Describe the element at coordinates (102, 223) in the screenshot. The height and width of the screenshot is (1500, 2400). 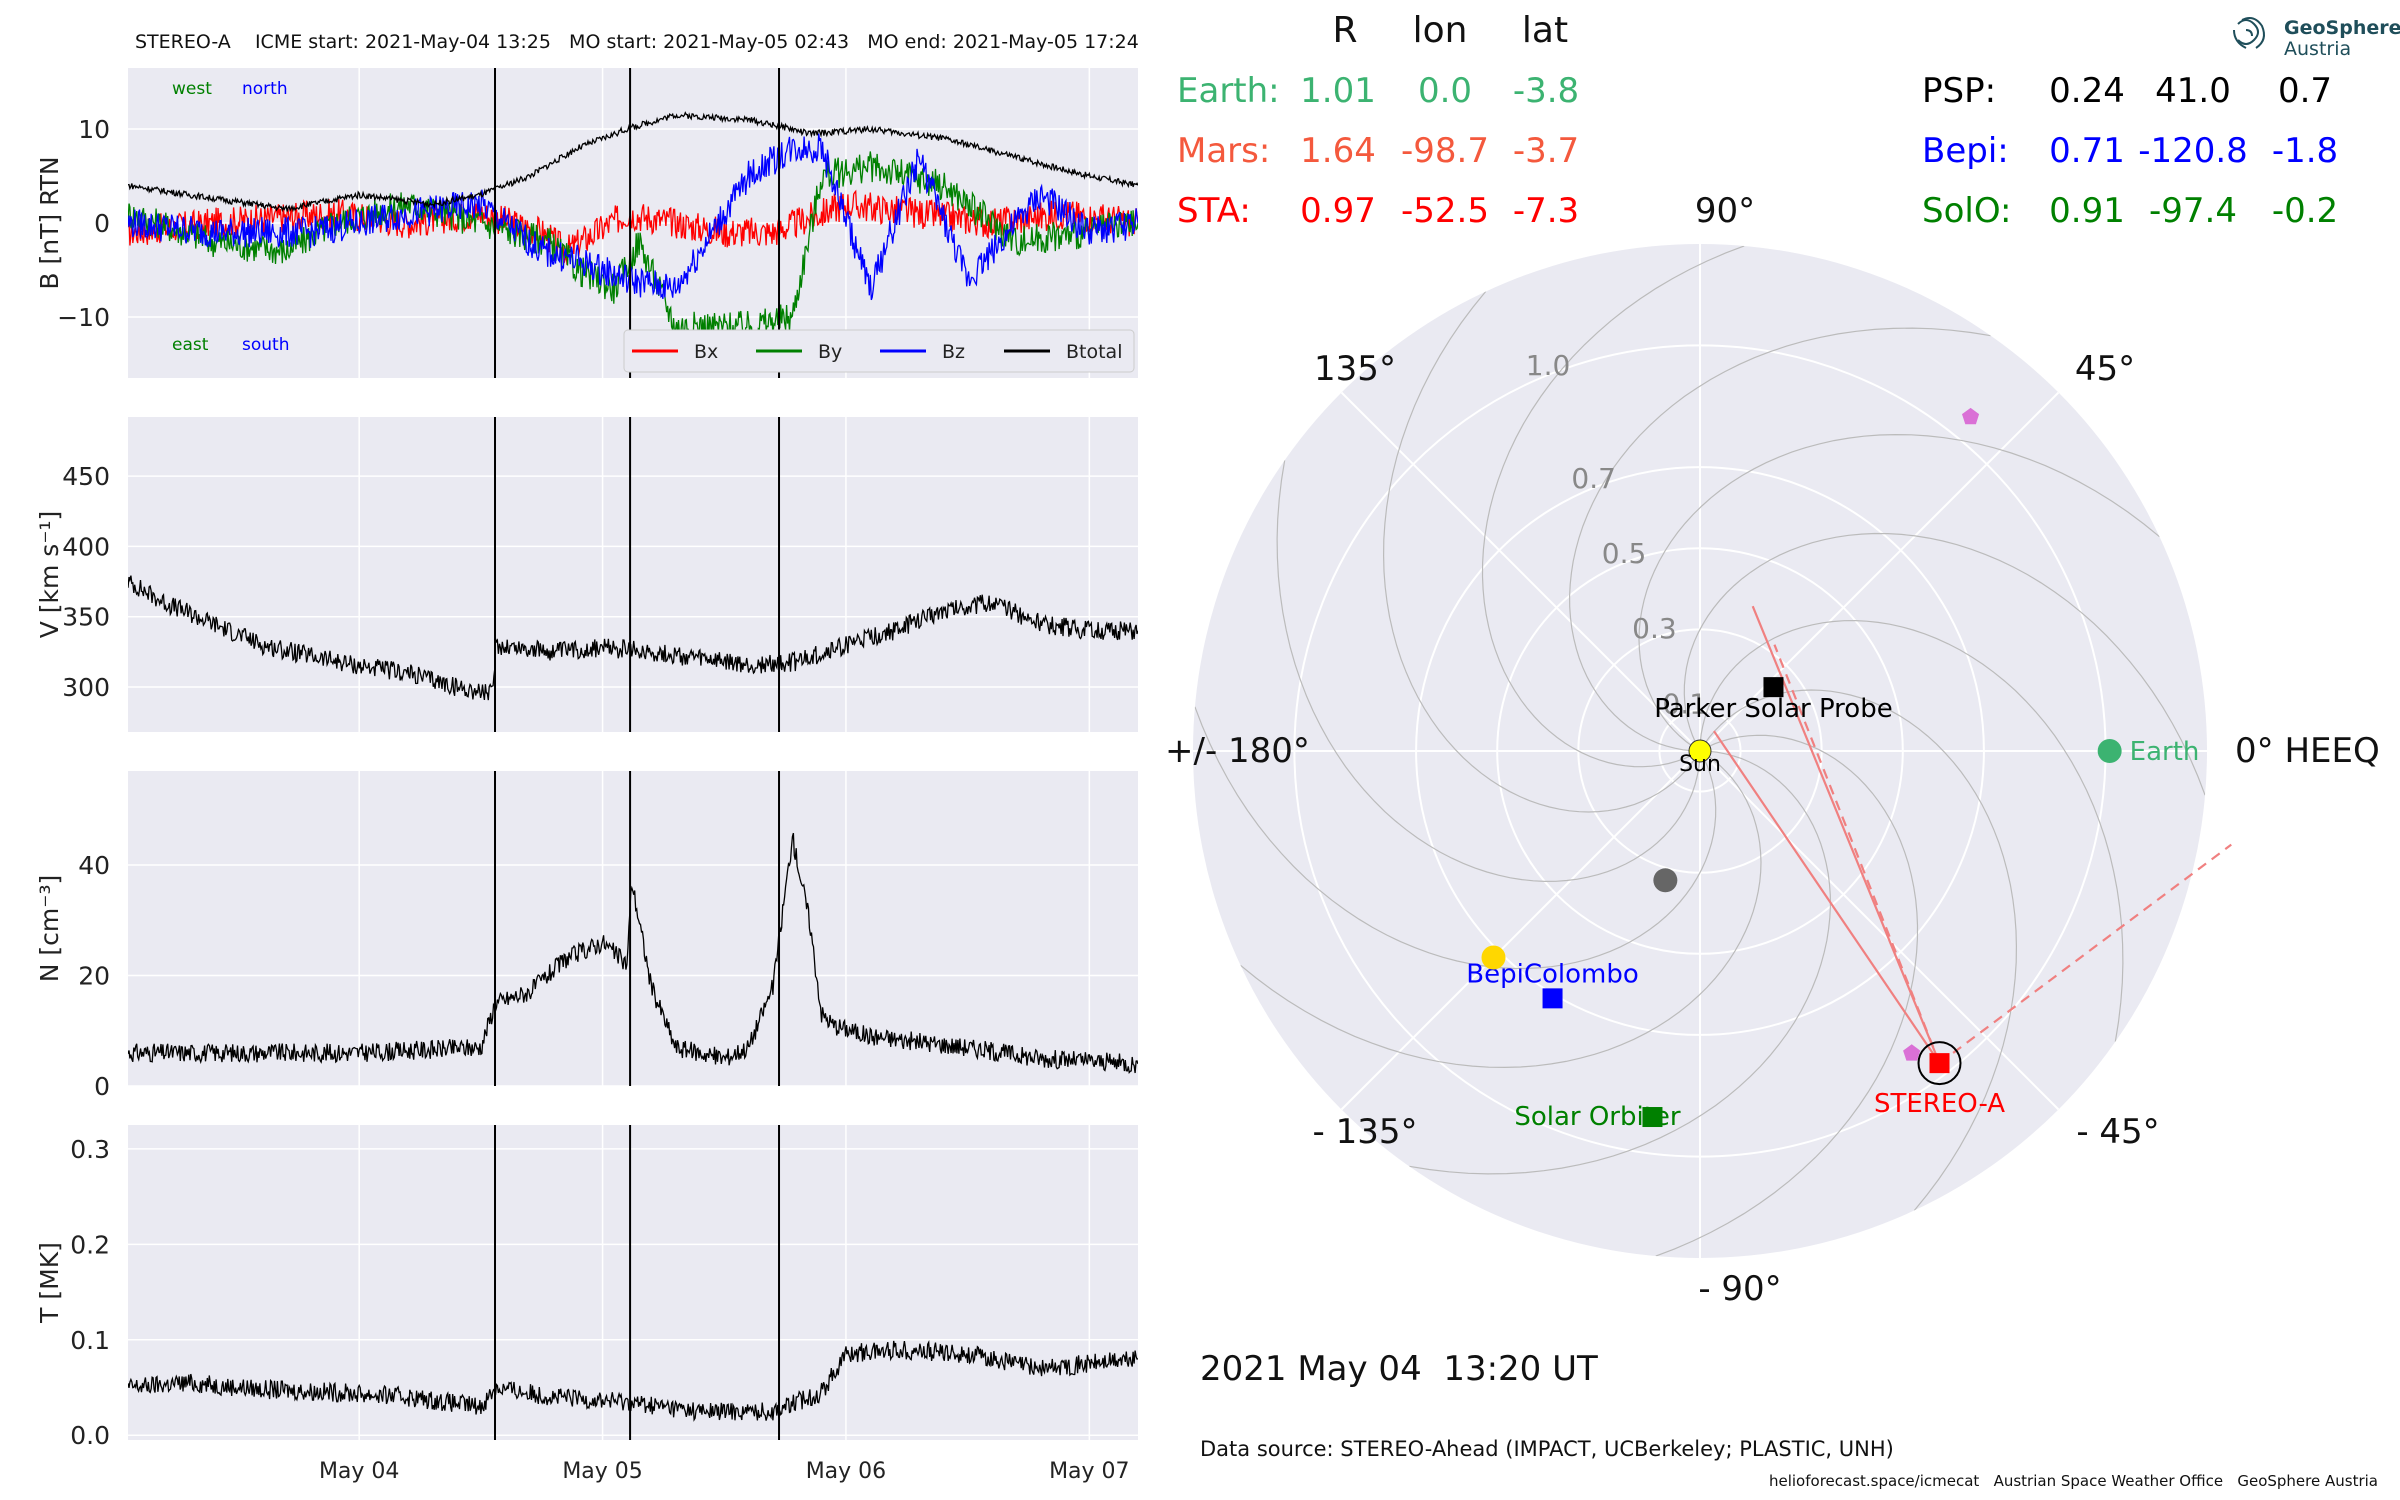
I see `ytick-label: 0` at that location.